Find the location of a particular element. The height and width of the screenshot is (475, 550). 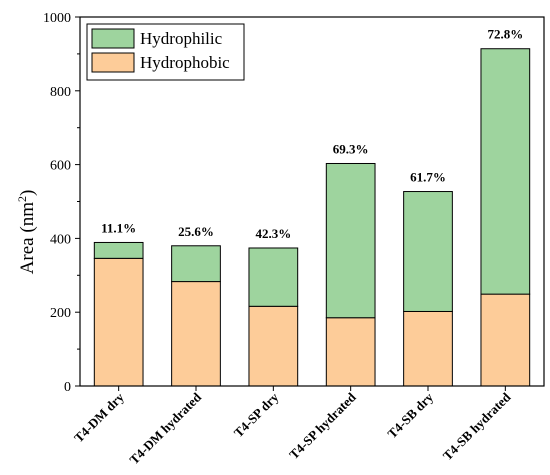

legend-label-hydrophilic: Hydrophilic is located at coordinates (181, 38).